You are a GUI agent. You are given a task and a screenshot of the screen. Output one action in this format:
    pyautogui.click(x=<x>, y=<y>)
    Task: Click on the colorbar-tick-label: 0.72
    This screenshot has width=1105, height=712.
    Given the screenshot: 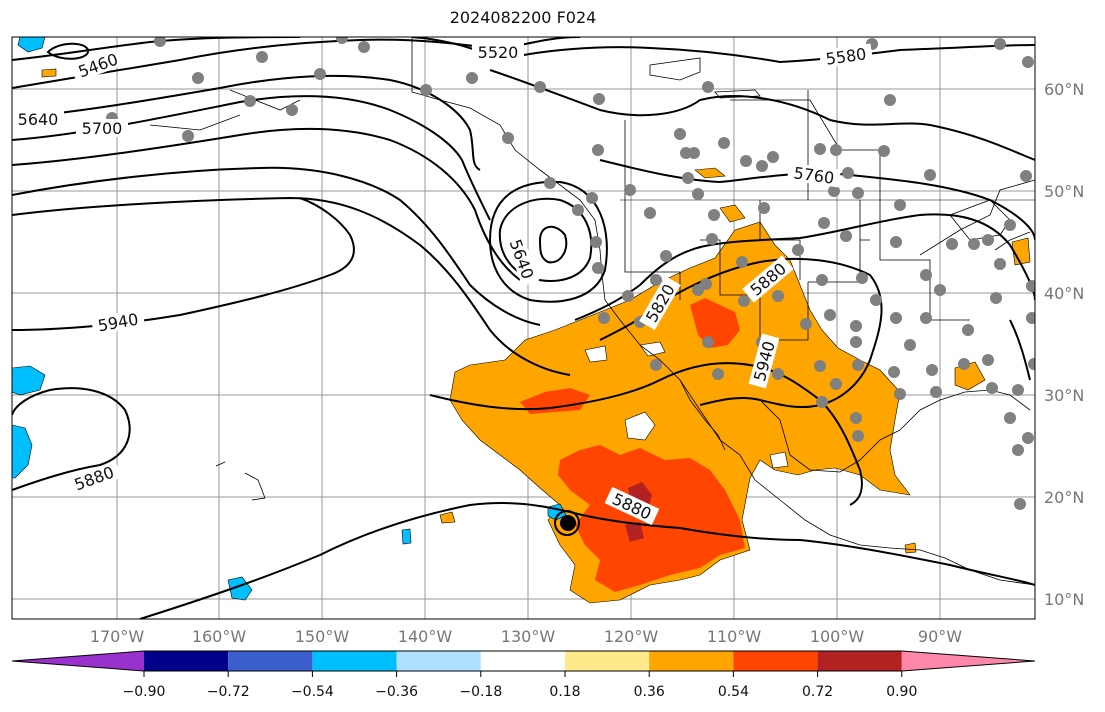 What is the action you would take?
    pyautogui.click(x=817, y=692)
    